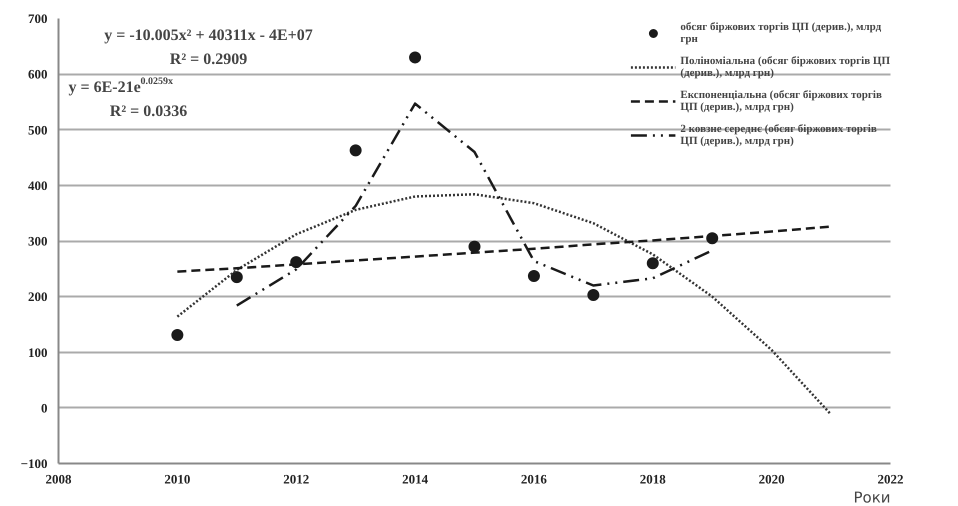 The height and width of the screenshot is (506, 958). What do you see at coordinates (781, 101) in the screenshot?
I see `legend-label: Експоненціальна (обсяг біржових торгів ЦП (дерив.), млрд грн)` at bounding box center [781, 101].